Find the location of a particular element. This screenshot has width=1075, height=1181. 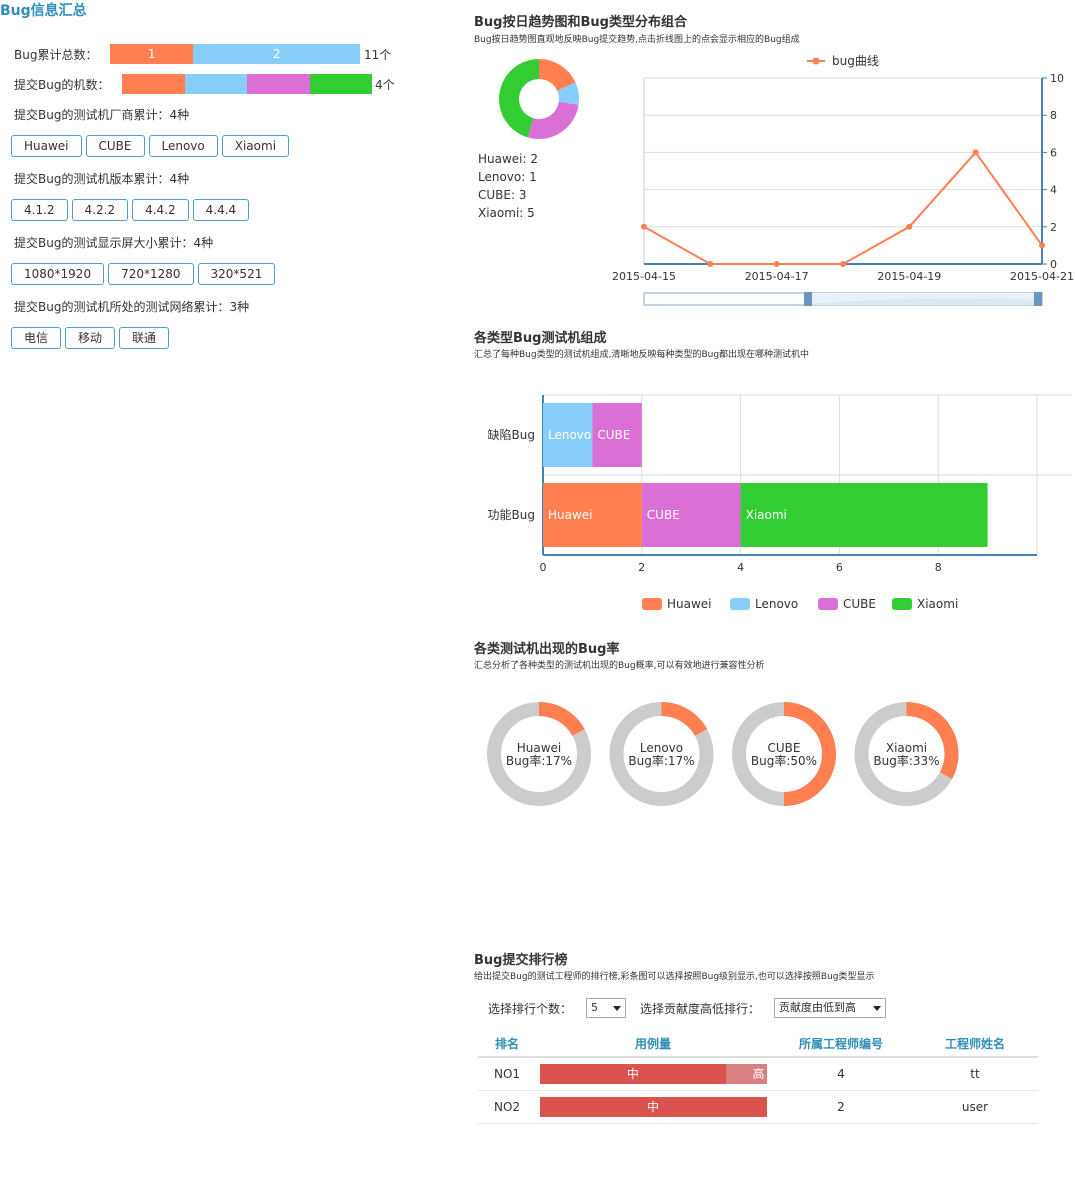

cases-bar: 中高 is located at coordinates (653, 1074).